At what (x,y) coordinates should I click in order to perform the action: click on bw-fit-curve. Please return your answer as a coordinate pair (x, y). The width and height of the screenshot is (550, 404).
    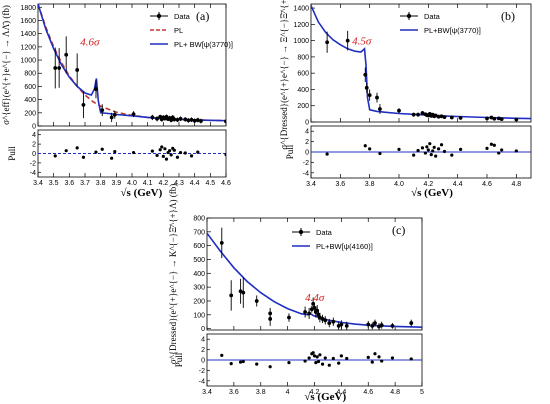
    Looking at the image, I should click on (421, 62).